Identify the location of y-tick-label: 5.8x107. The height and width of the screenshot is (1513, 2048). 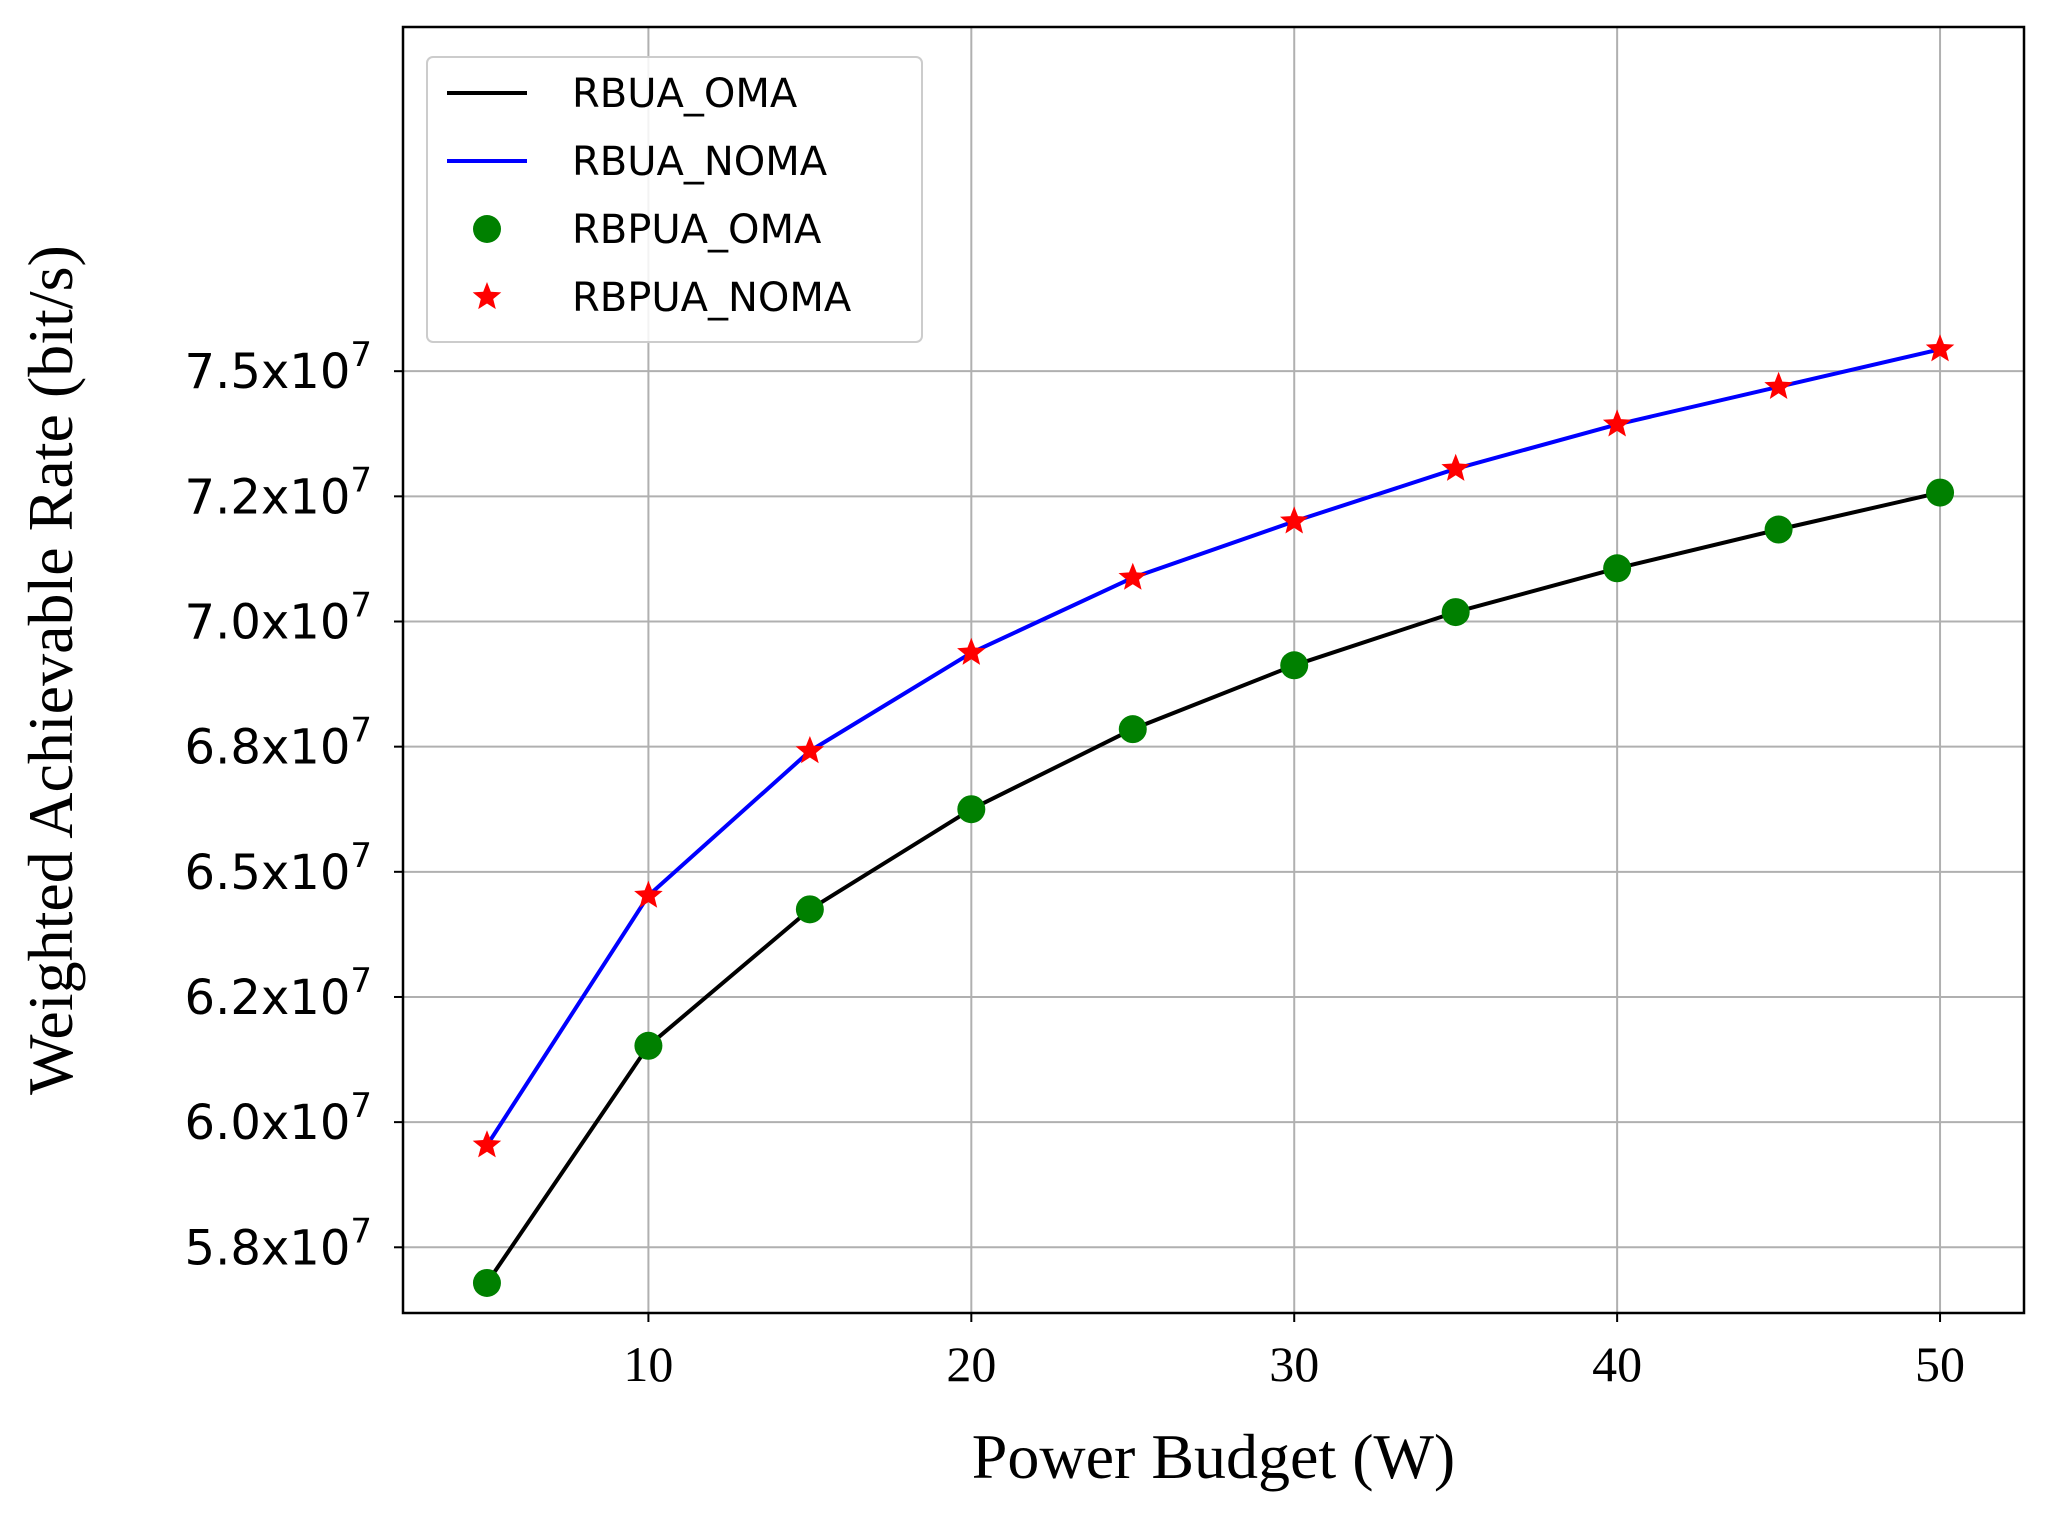
(278, 1243).